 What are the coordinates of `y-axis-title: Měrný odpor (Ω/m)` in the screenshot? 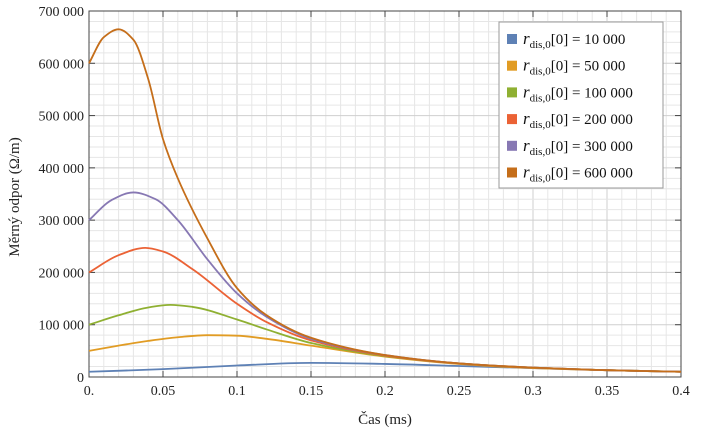 It's located at (15, 196).